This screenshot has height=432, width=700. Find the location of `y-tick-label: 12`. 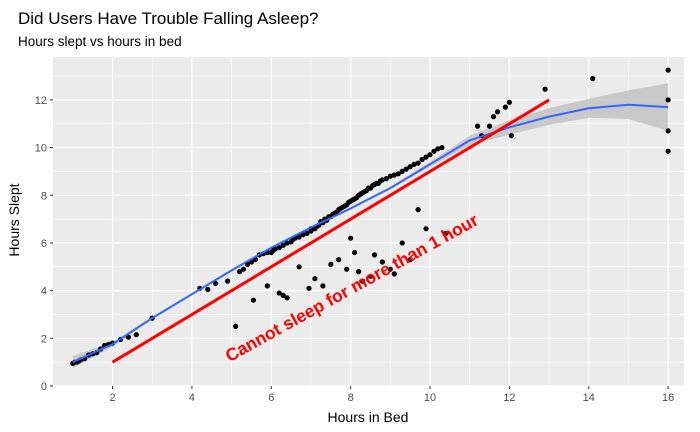

y-tick-label: 12 is located at coordinates (41, 101).